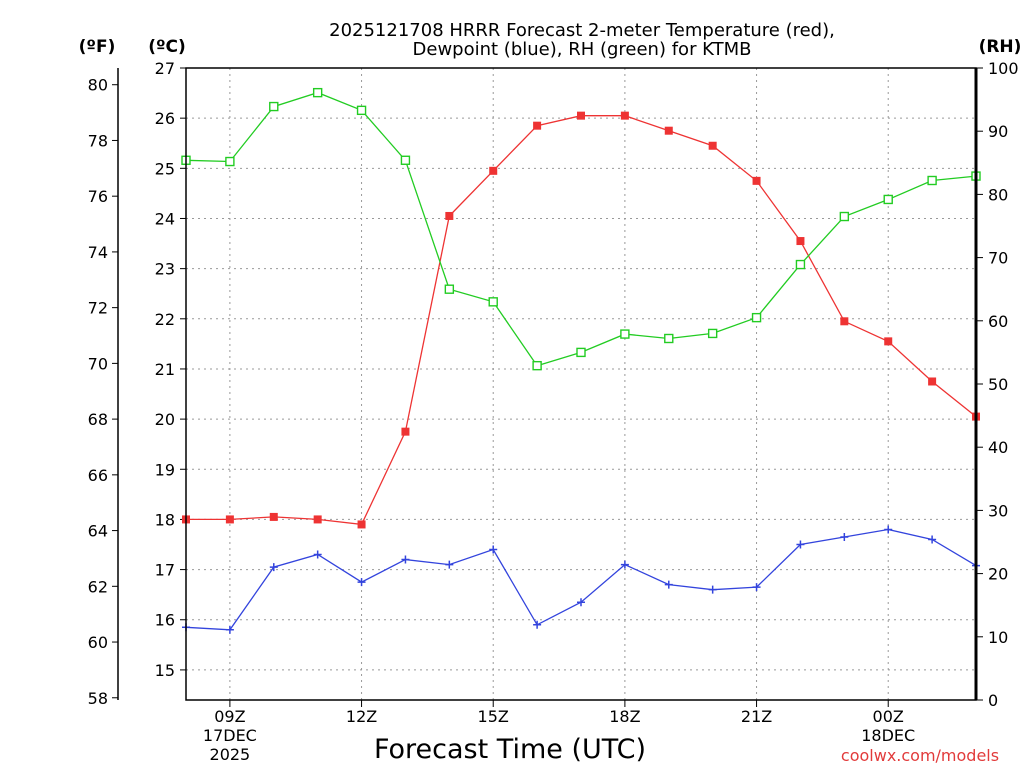 This screenshot has height=768, width=1024. Describe the element at coordinates (97, 47) in the screenshot. I see `fahrenheit-unit-label: (ºF)` at that location.